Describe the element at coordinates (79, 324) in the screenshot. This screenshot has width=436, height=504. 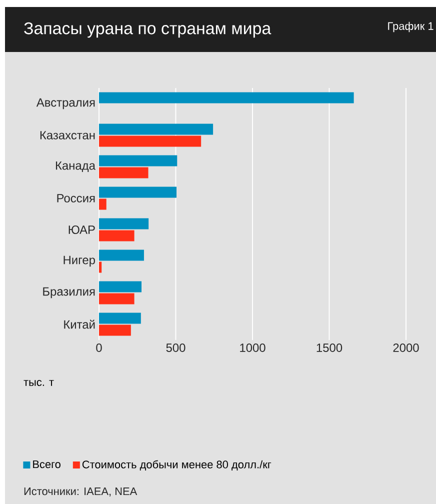
I see `y-tick-label: Китай` at that location.